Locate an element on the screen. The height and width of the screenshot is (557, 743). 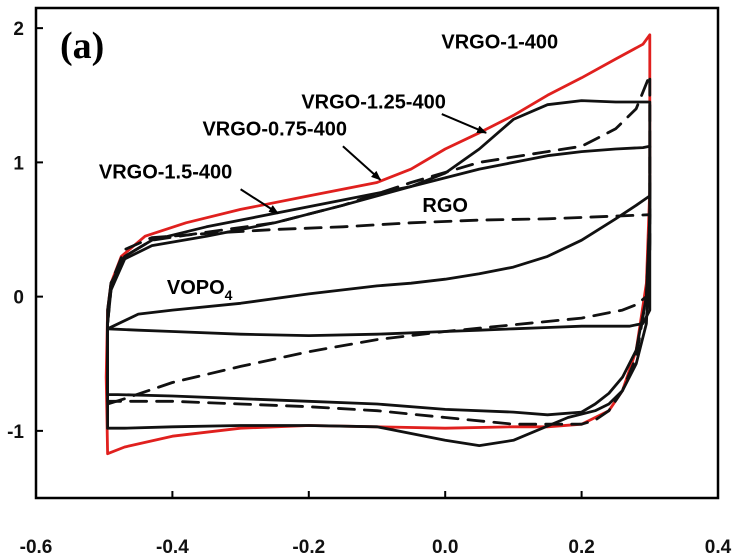
x-tick-label: 0.2 is located at coordinates (581, 547).